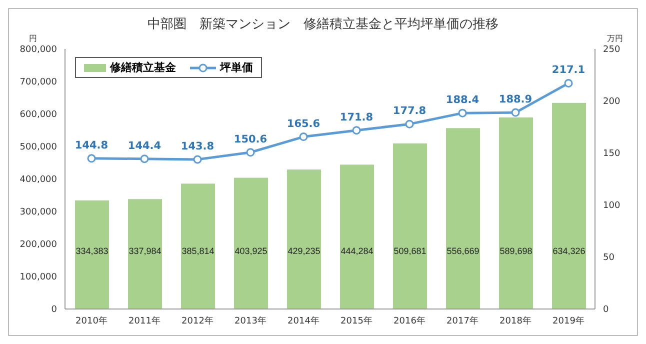 Image resolution: width=646 pixels, height=344 pixels. Describe the element at coordinates (33, 38) in the screenshot. I see `y-axis-title: 円` at that location.